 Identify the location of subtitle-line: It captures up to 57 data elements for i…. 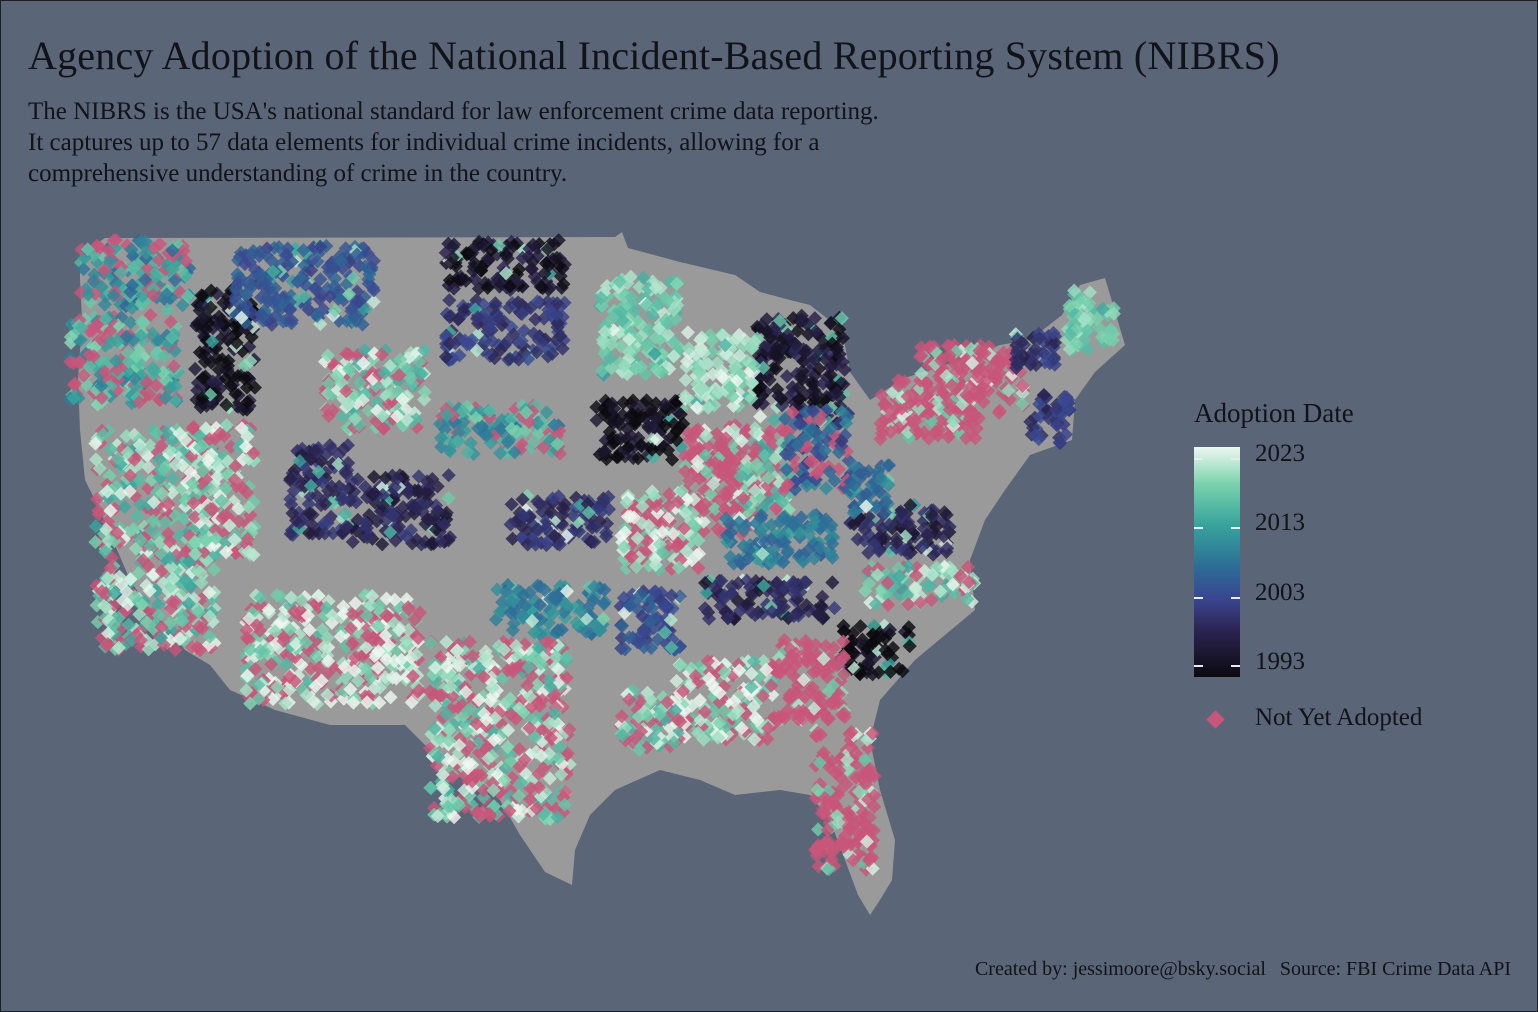
(424, 142).